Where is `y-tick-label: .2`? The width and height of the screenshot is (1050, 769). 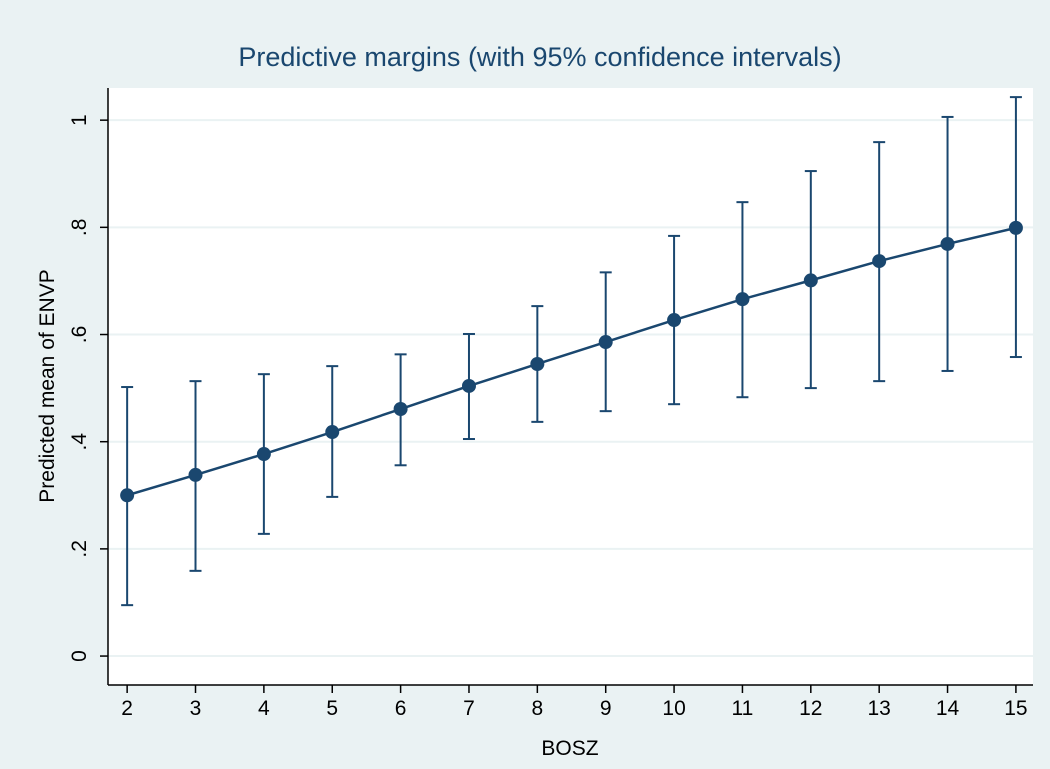
y-tick-label: .2 is located at coordinates (79, 549).